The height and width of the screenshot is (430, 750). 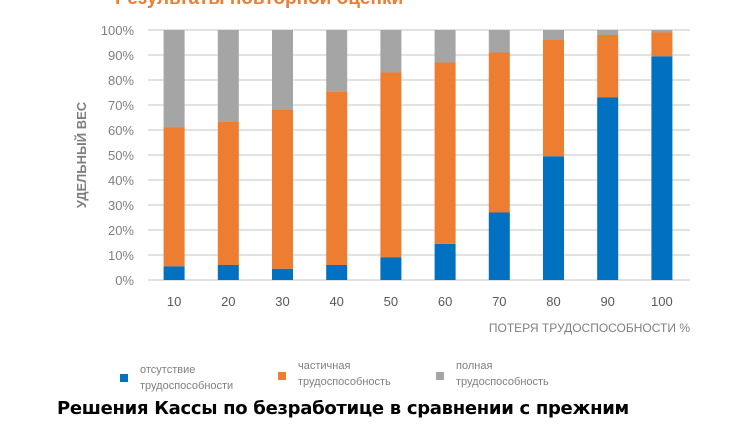 I want to click on y-tick-label: 70%, so click(x=121, y=105).